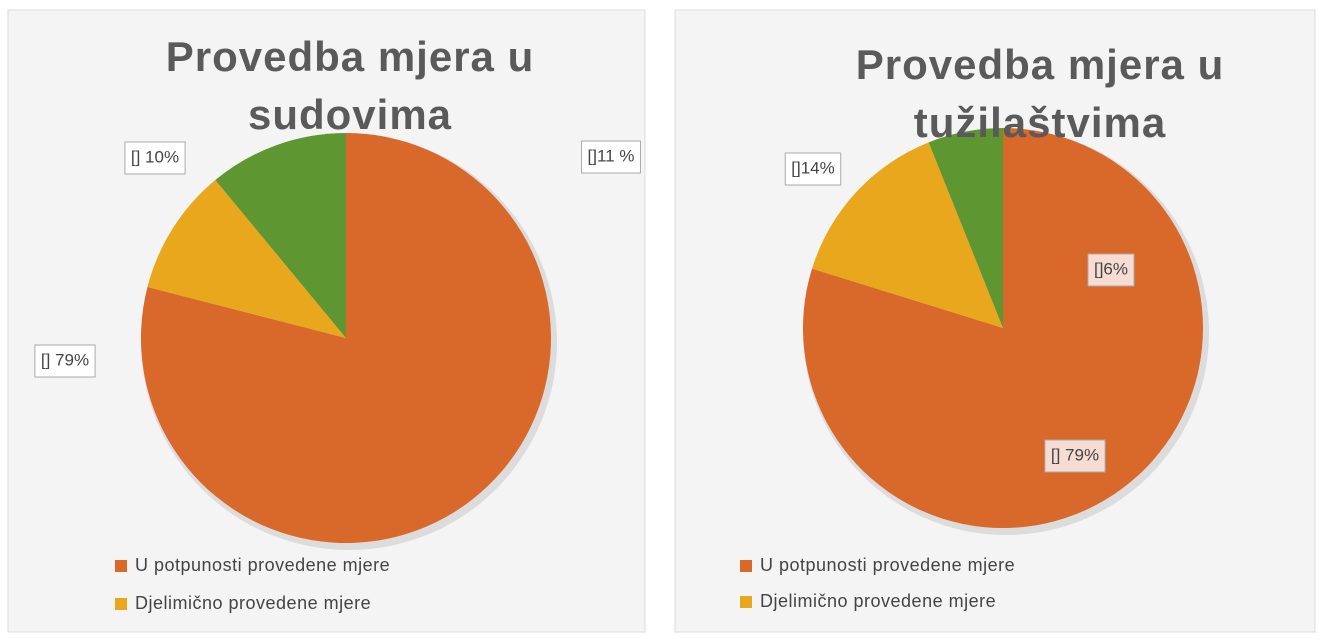 This screenshot has width=1318, height=639. I want to click on data-label: []14%, so click(812, 167).